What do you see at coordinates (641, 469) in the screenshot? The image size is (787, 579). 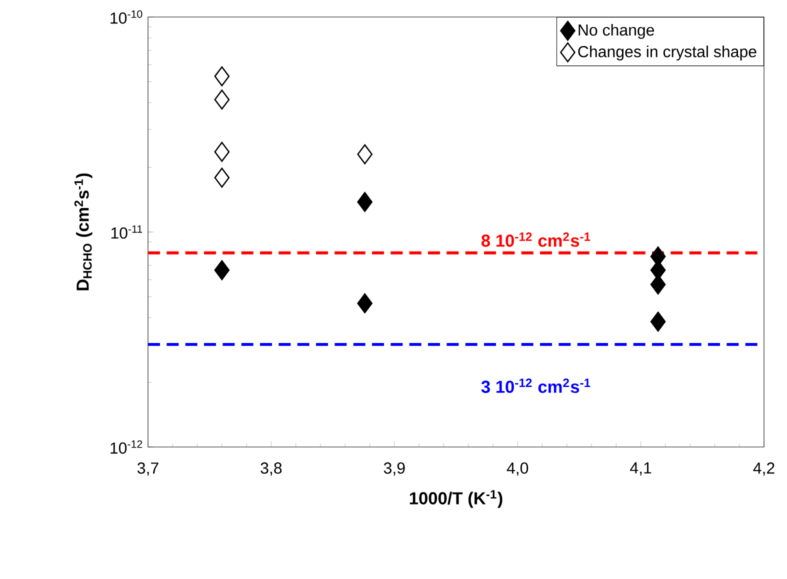 I see `x-tick-label: 4,1` at bounding box center [641, 469].